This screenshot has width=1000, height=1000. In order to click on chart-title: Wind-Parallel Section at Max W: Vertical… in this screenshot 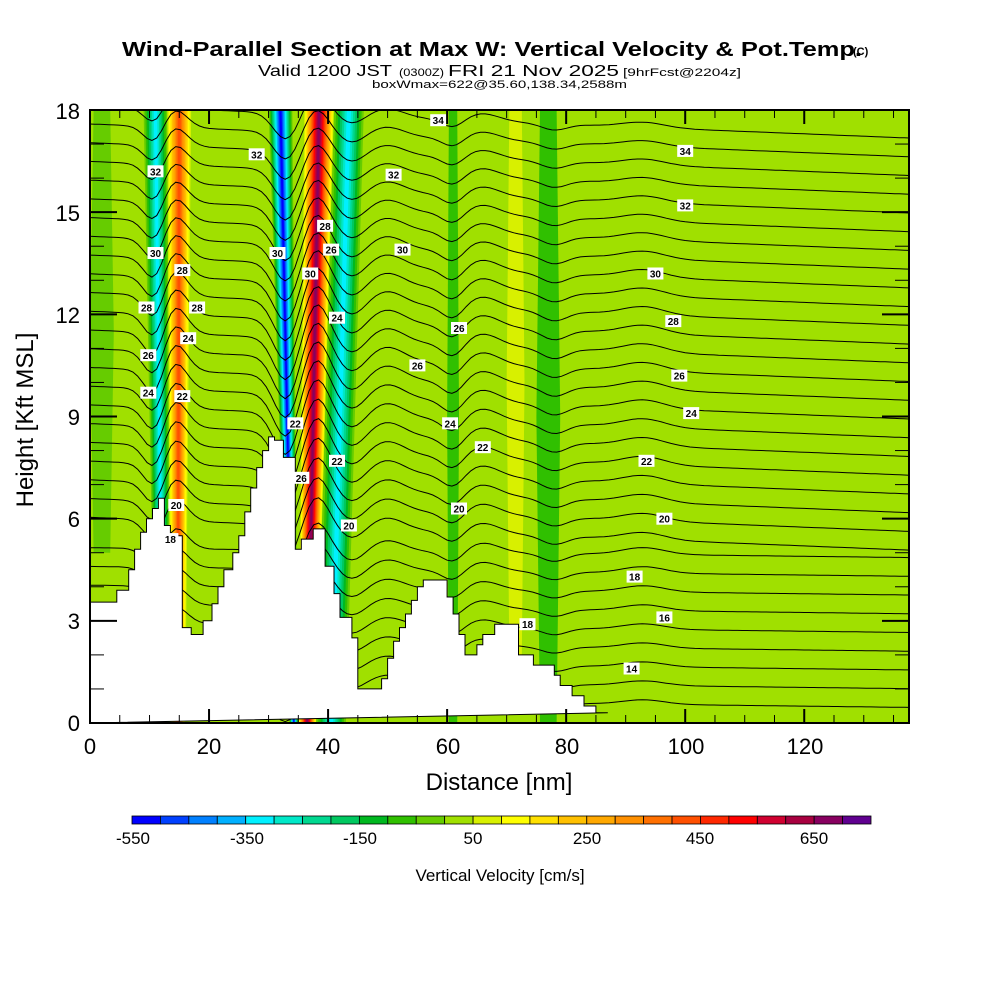, I will do `click(492, 50)`.